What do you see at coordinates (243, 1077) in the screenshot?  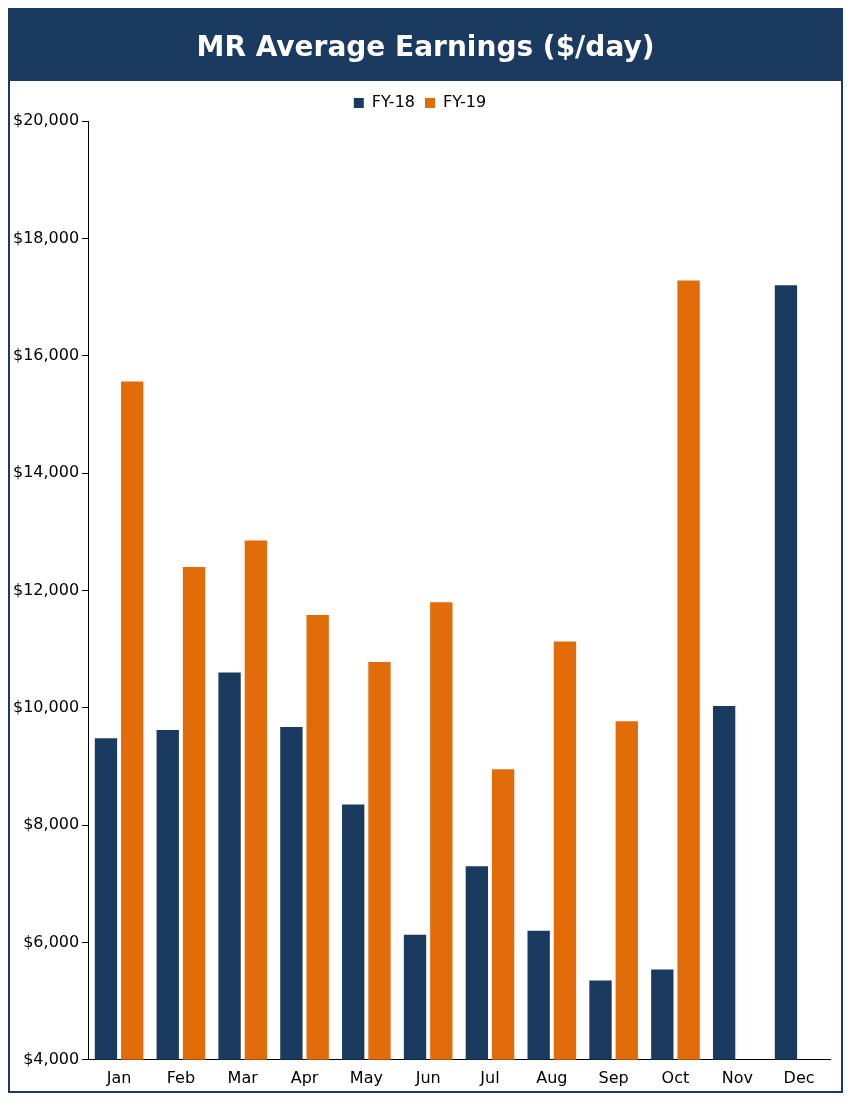 I see `x-tick-label: Mar` at bounding box center [243, 1077].